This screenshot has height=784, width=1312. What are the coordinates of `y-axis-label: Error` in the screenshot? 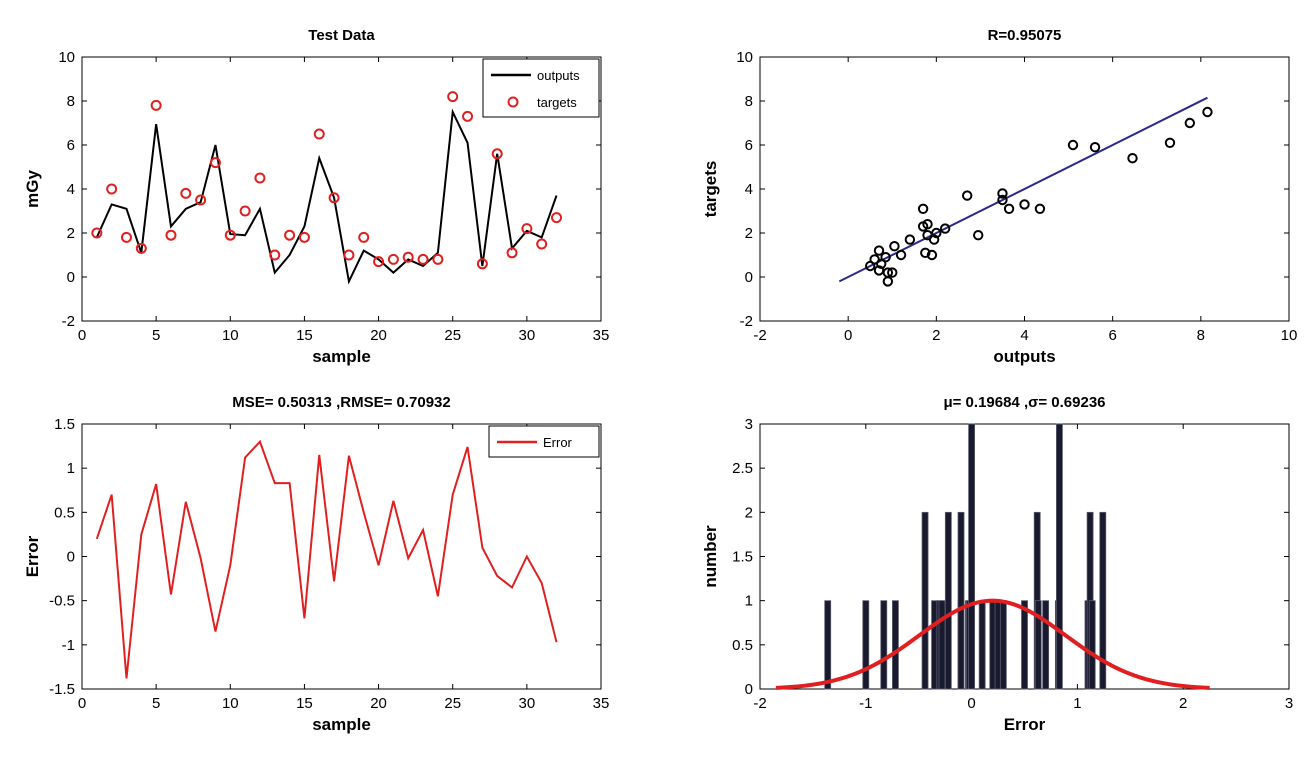 It's located at (32, 556).